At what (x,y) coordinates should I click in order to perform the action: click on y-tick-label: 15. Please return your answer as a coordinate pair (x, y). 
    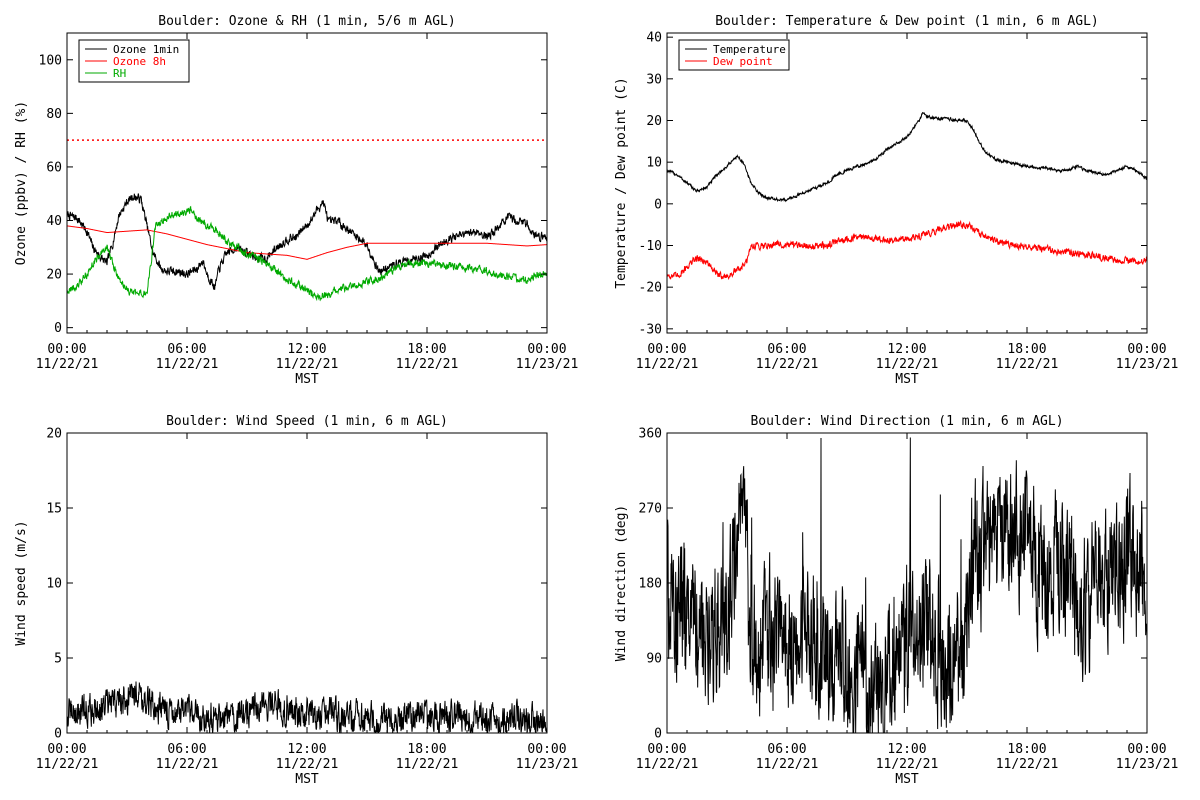
    Looking at the image, I should click on (54, 509).